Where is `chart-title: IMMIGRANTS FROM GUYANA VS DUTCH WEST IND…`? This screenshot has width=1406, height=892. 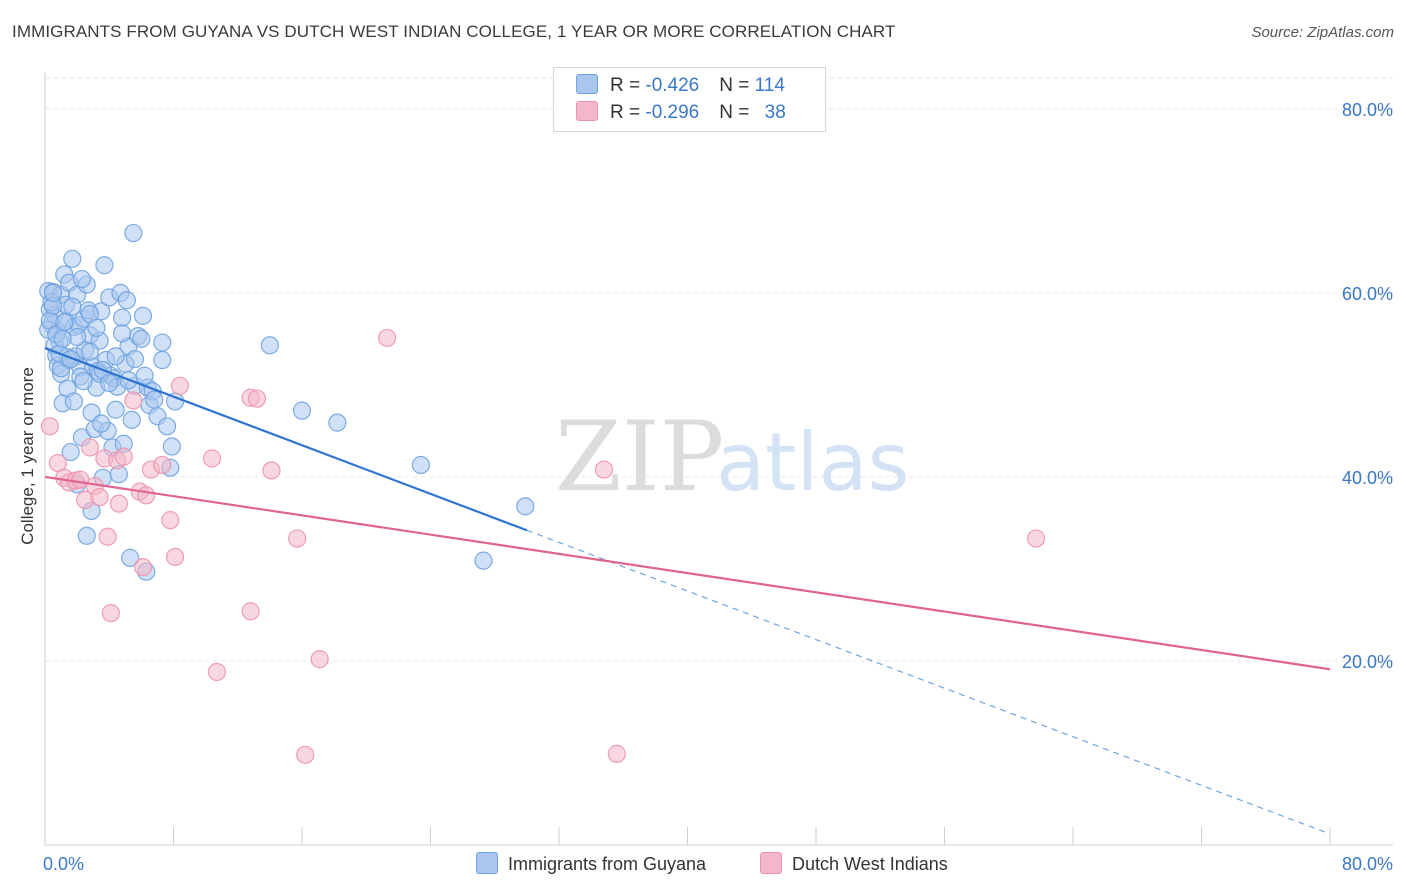
chart-title: IMMIGRANTS FROM GUYANA VS DUTCH WEST IND… is located at coordinates (454, 31).